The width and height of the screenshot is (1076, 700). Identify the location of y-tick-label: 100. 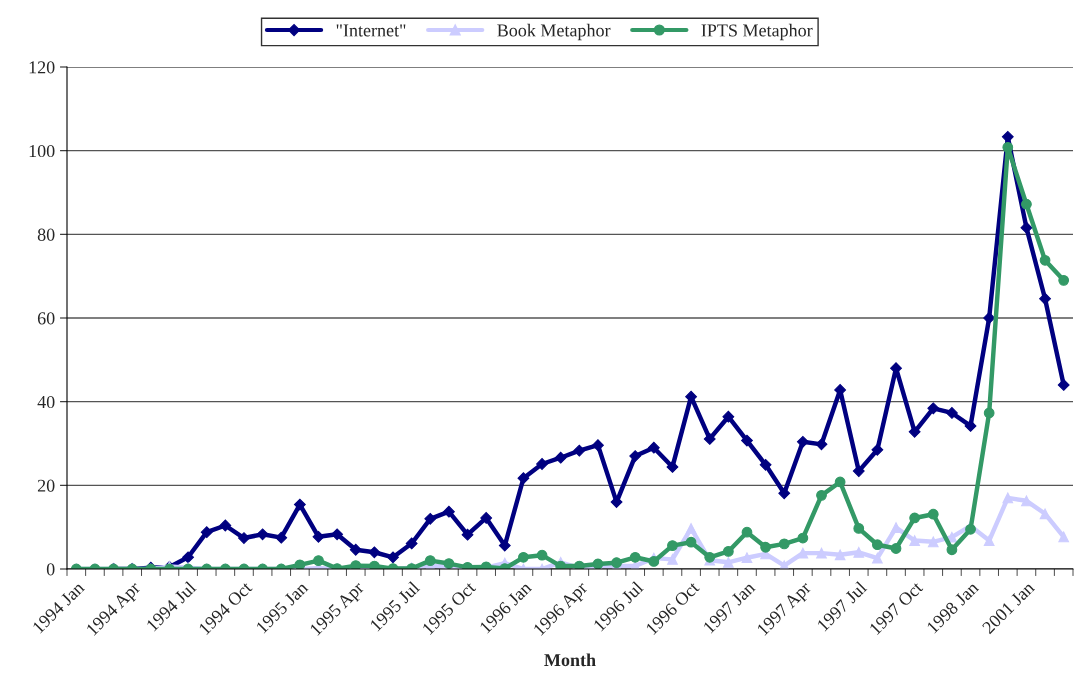
(42, 151).